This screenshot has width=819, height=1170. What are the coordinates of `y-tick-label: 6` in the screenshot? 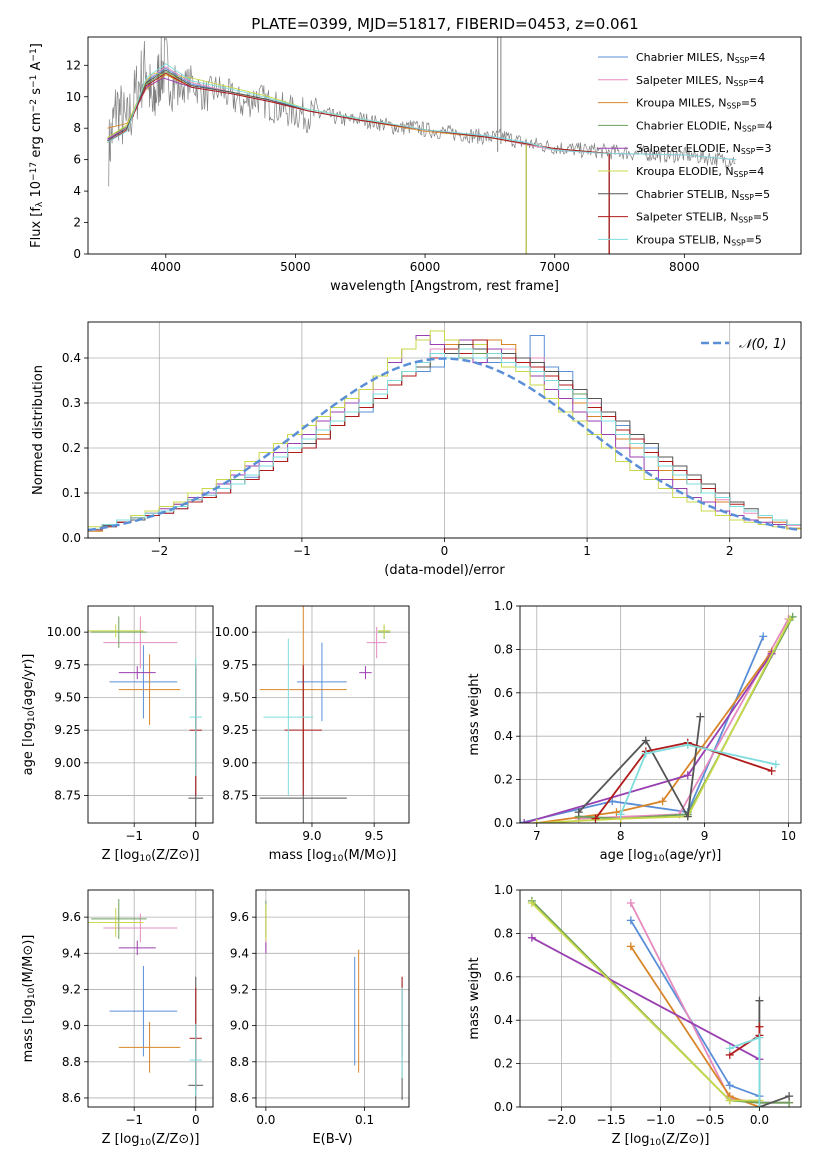 It's located at (77, 160).